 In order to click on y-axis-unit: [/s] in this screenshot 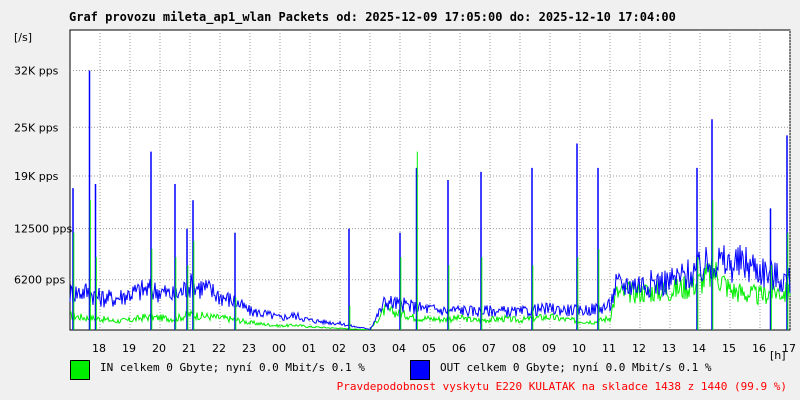, I will do `click(23, 37)`.